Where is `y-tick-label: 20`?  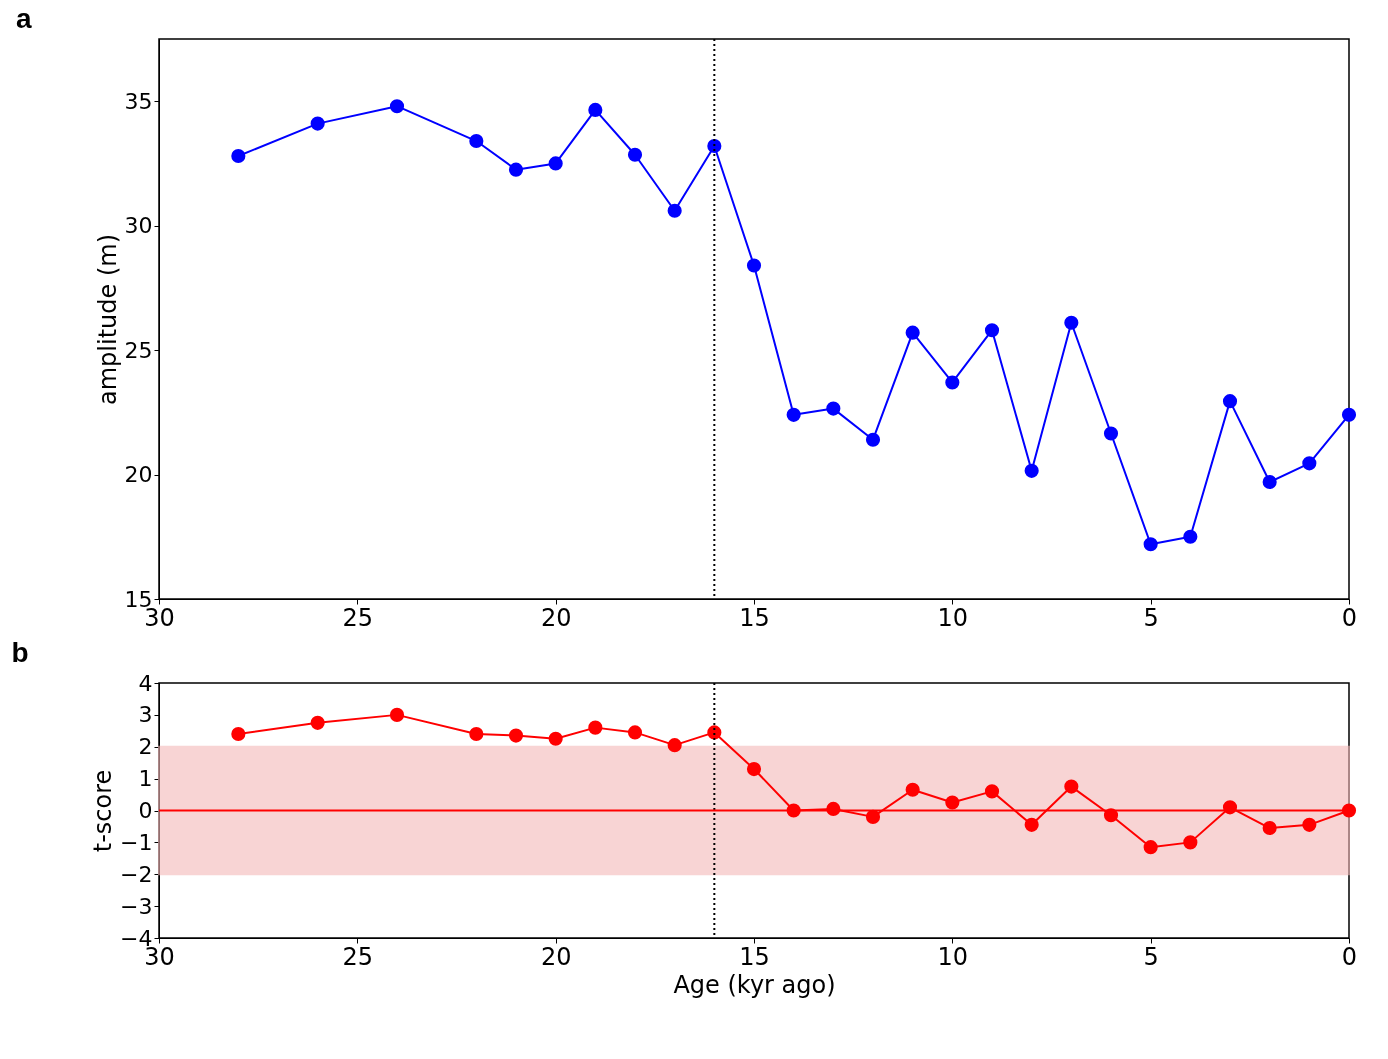
y-tick-label: 20 is located at coordinates (138, 475).